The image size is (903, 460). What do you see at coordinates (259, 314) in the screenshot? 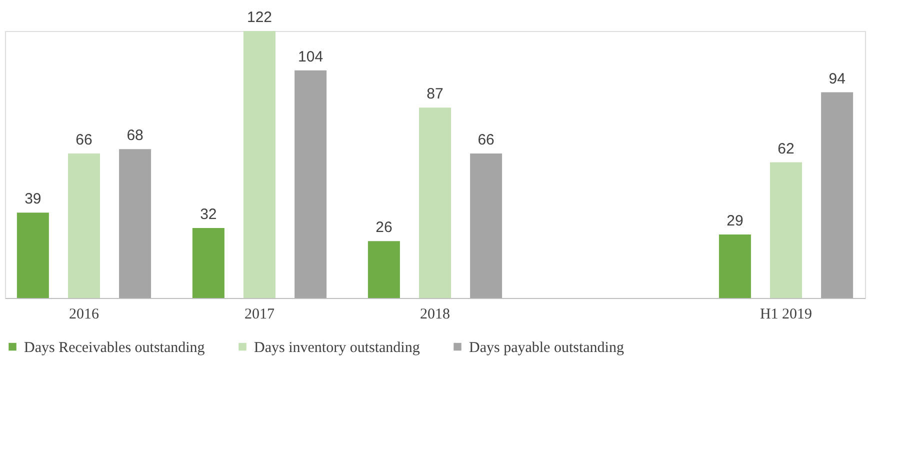
I see `x-tick-label: 2017` at bounding box center [259, 314].